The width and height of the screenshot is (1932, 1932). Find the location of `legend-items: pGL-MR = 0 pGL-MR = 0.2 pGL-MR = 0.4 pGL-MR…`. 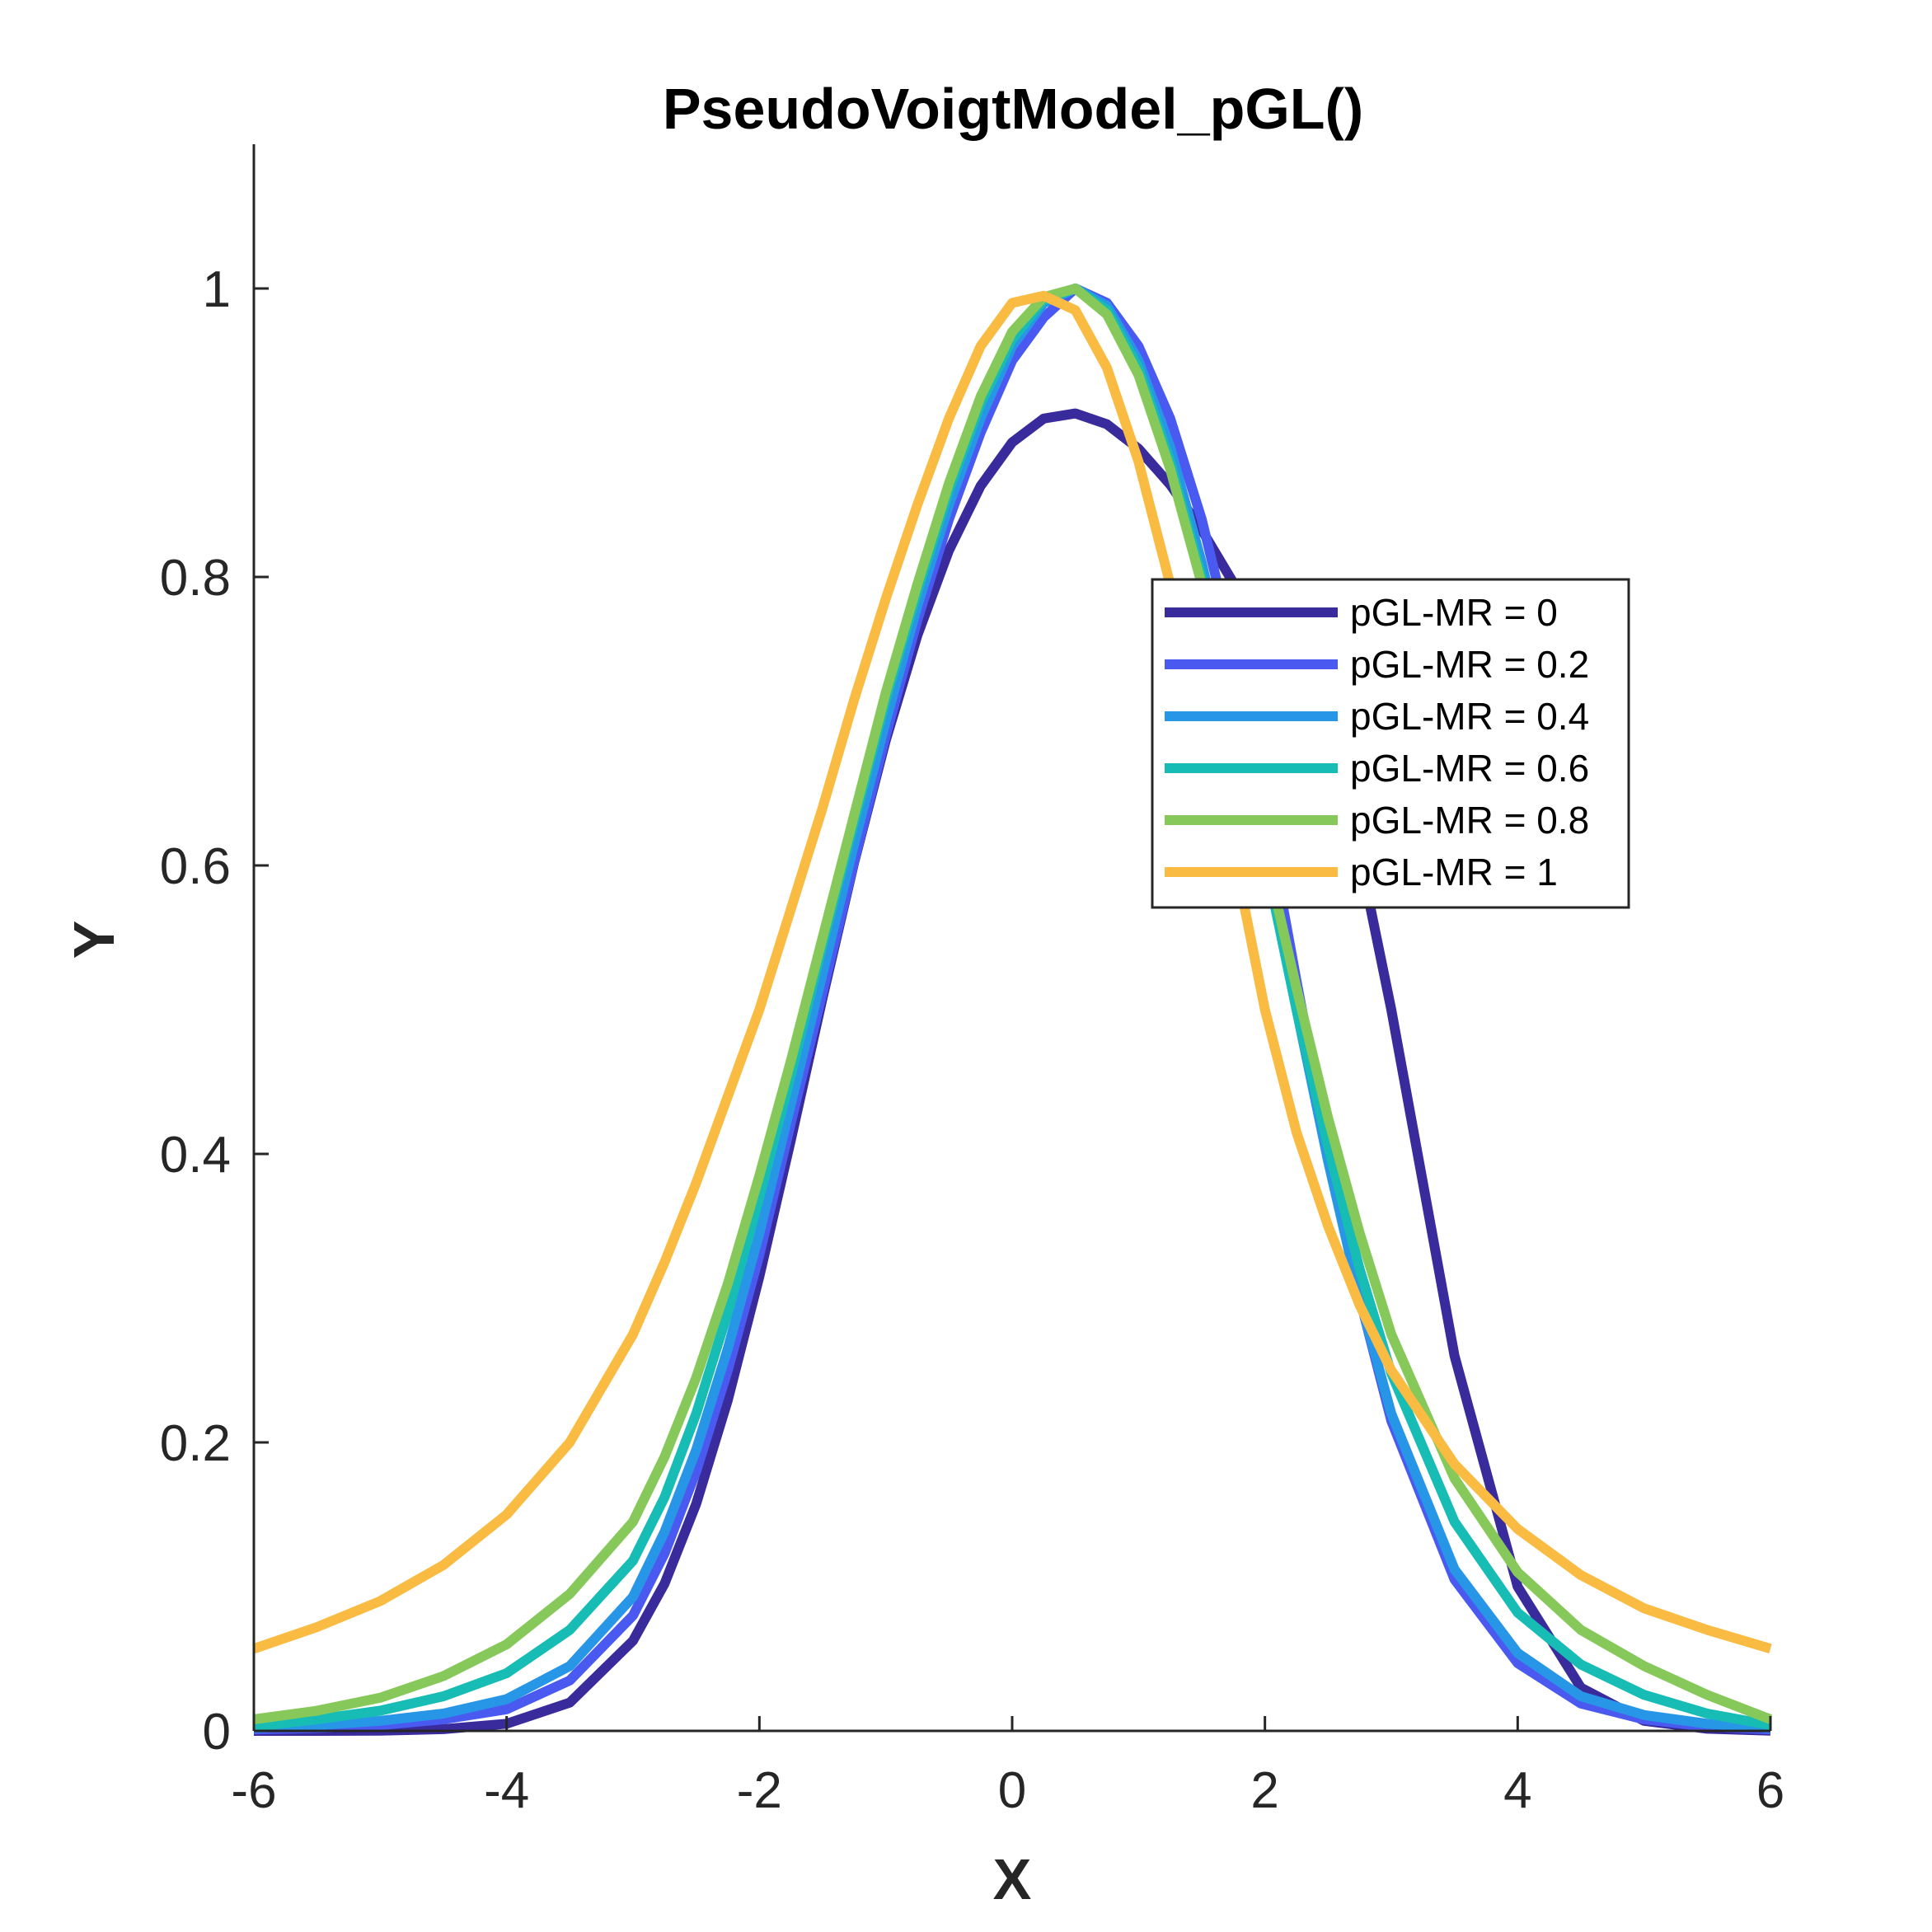

legend-items: pGL-MR = 0 pGL-MR = 0.2 pGL-MR = 0.4 pGL-MR… is located at coordinates (1377, 742).